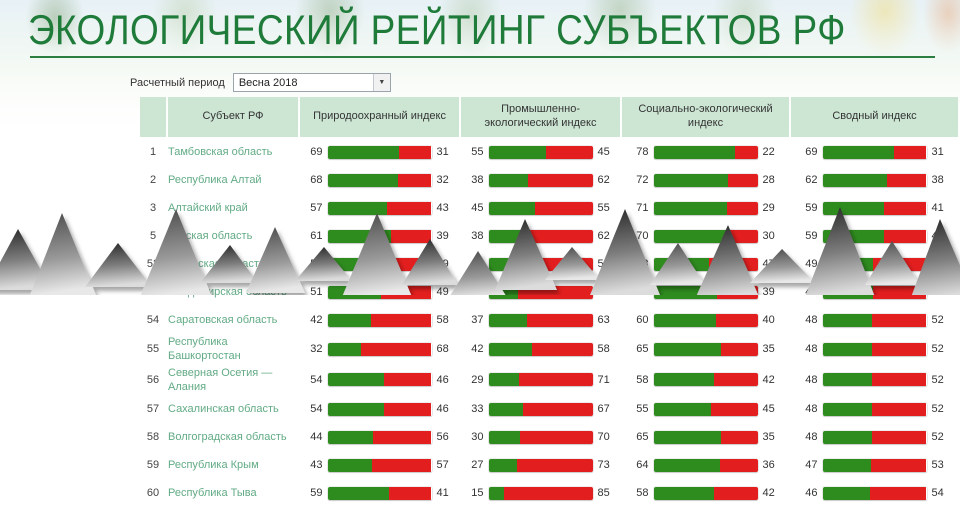  I want to click on subject-link: Курская область, so click(210, 235).